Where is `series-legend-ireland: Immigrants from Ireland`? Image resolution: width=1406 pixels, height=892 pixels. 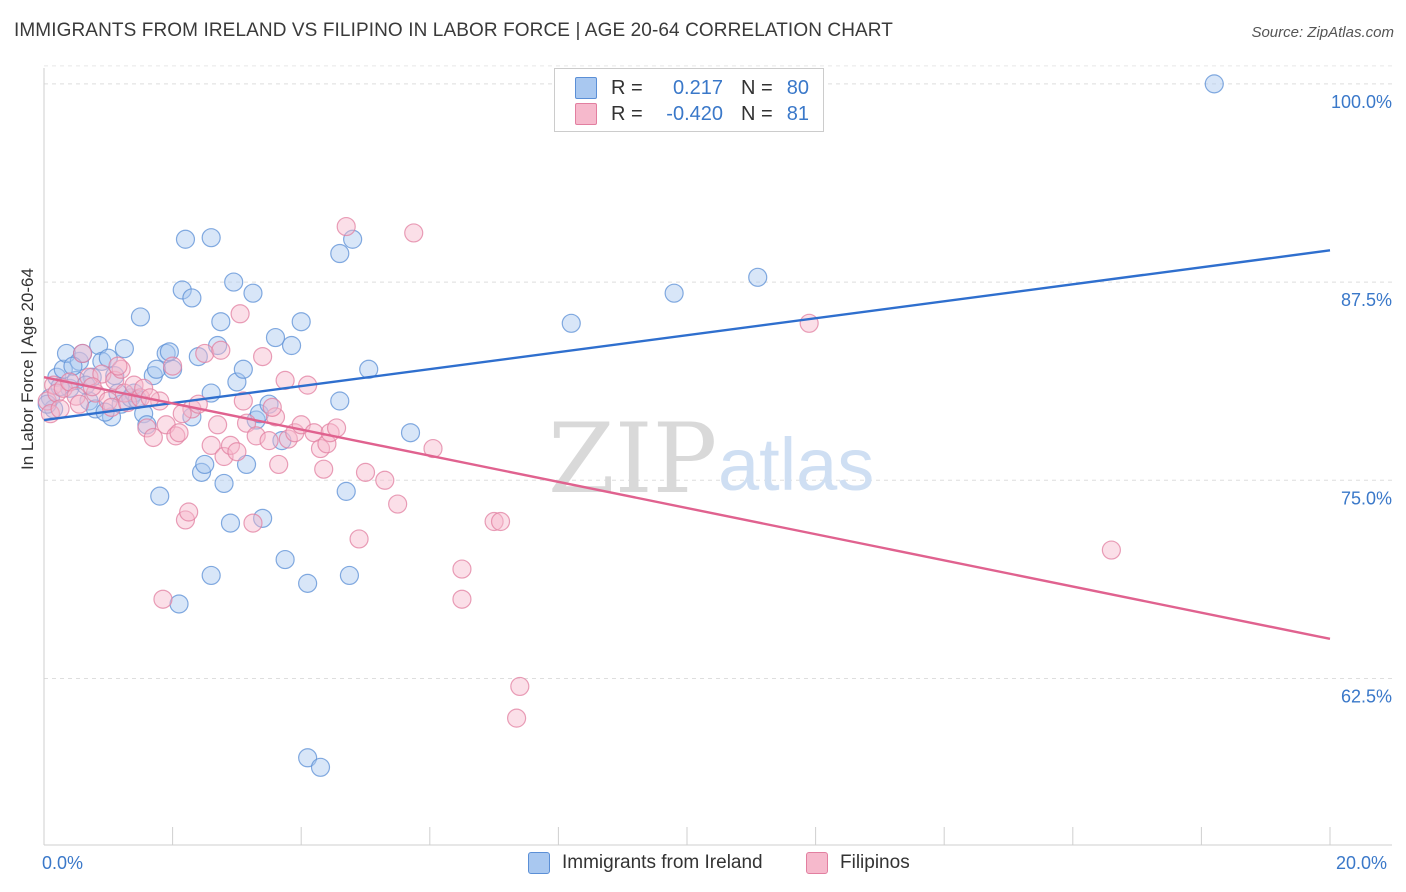
series-legend-ireland: Immigrants from Ireland is located at coordinates (645, 863).